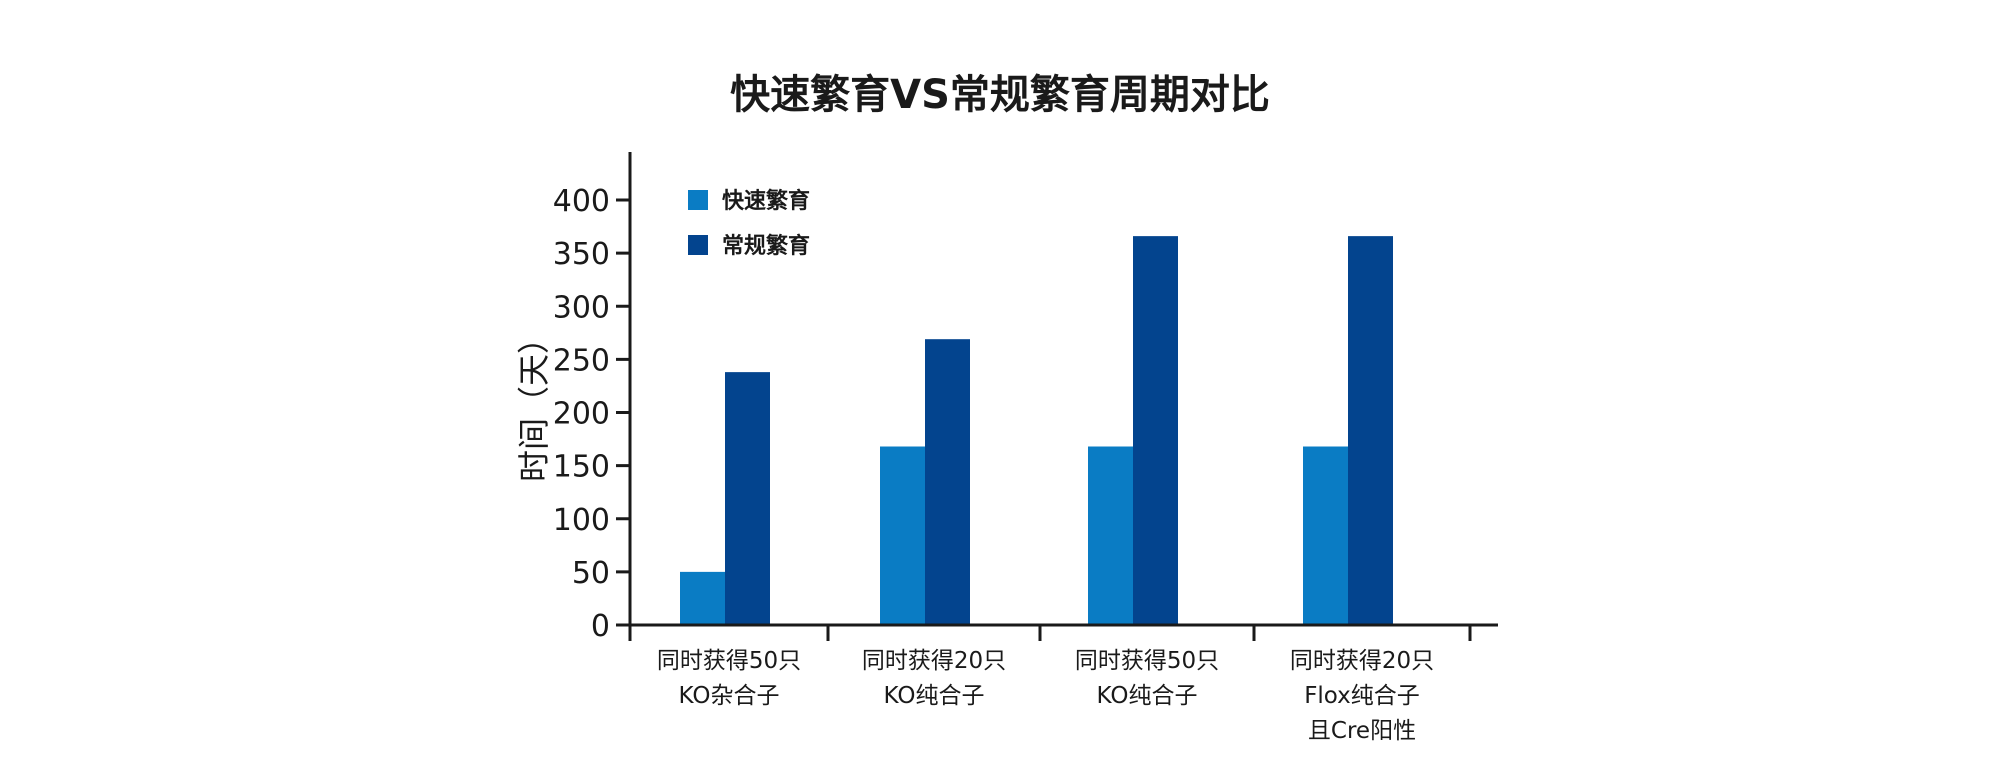 This screenshot has width=2000, height=771. What do you see at coordinates (766, 201) in the screenshot?
I see `legend-label: 快速繁育` at bounding box center [766, 201].